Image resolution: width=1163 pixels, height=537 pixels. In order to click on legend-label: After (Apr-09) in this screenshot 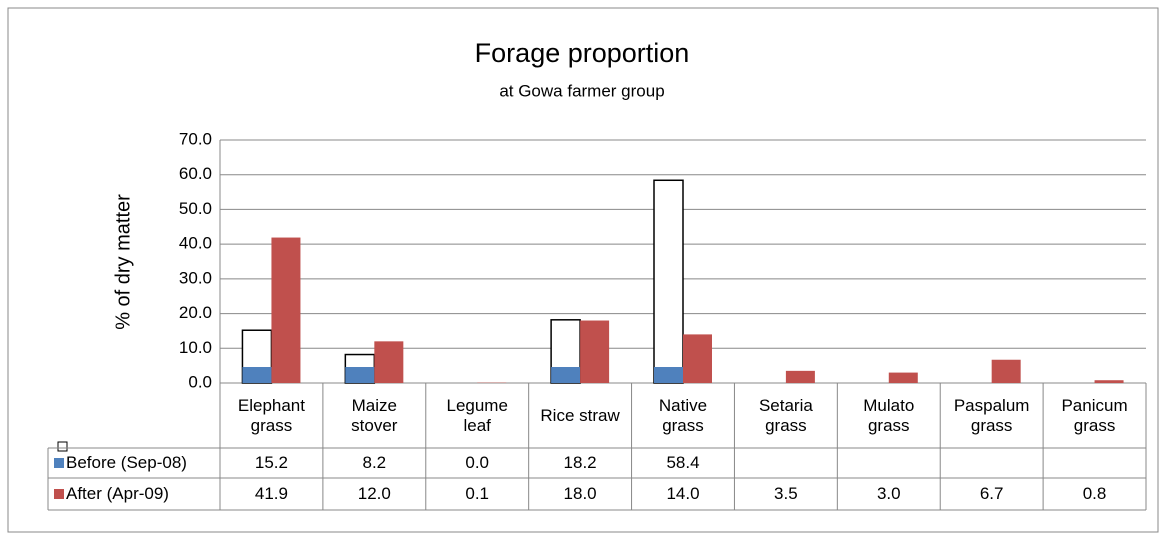, I will do `click(117, 493)`.